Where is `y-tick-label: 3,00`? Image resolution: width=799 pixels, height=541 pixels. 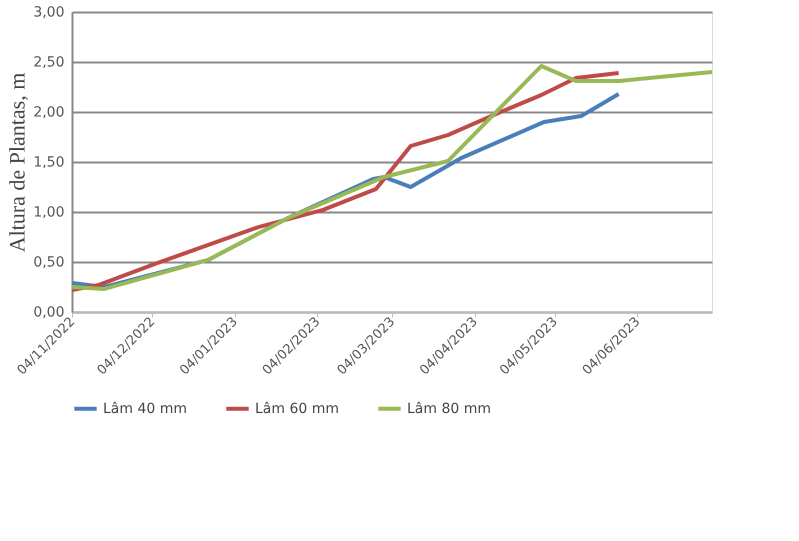 y-tick-label: 3,00 is located at coordinates (48, 12).